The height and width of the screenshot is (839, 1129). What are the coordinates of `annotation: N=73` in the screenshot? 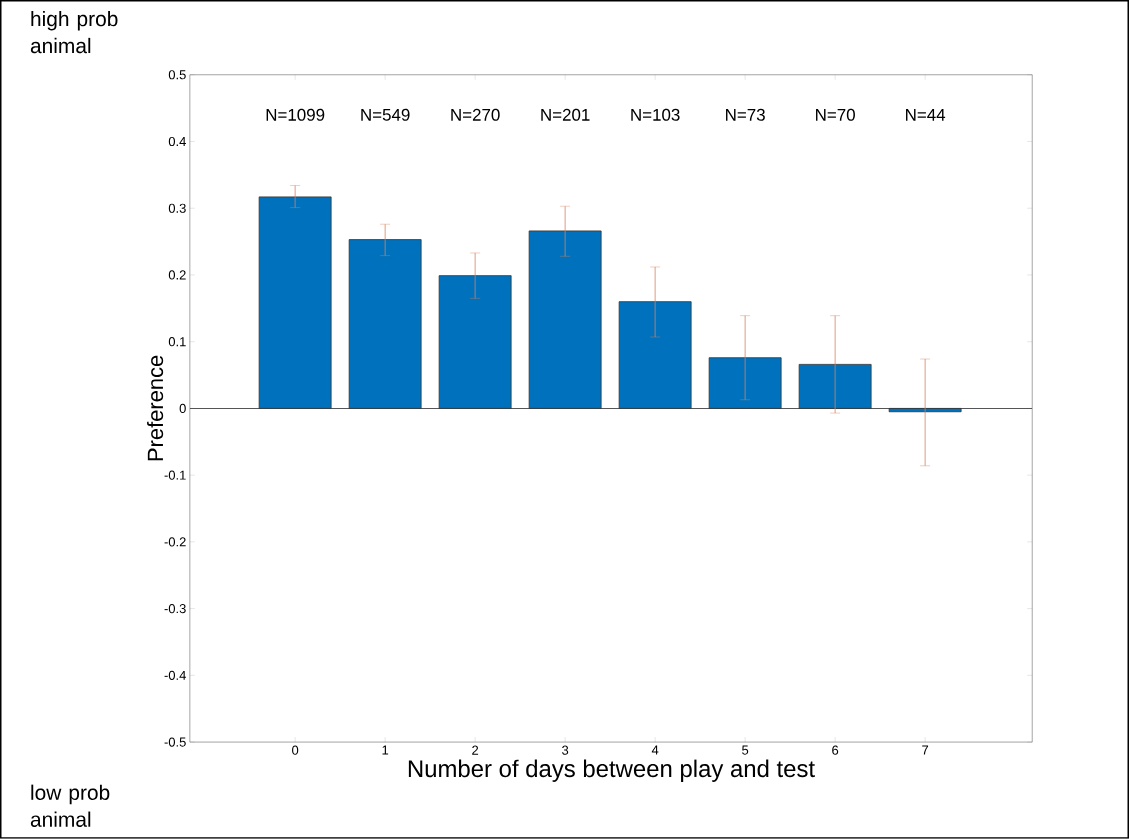 It's located at (745, 114).